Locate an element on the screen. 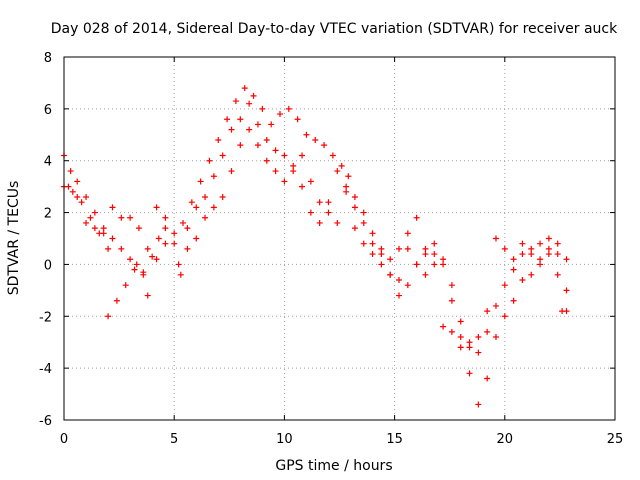 This screenshot has width=640, height=480. y-tick-label: 2 is located at coordinates (48, 214).